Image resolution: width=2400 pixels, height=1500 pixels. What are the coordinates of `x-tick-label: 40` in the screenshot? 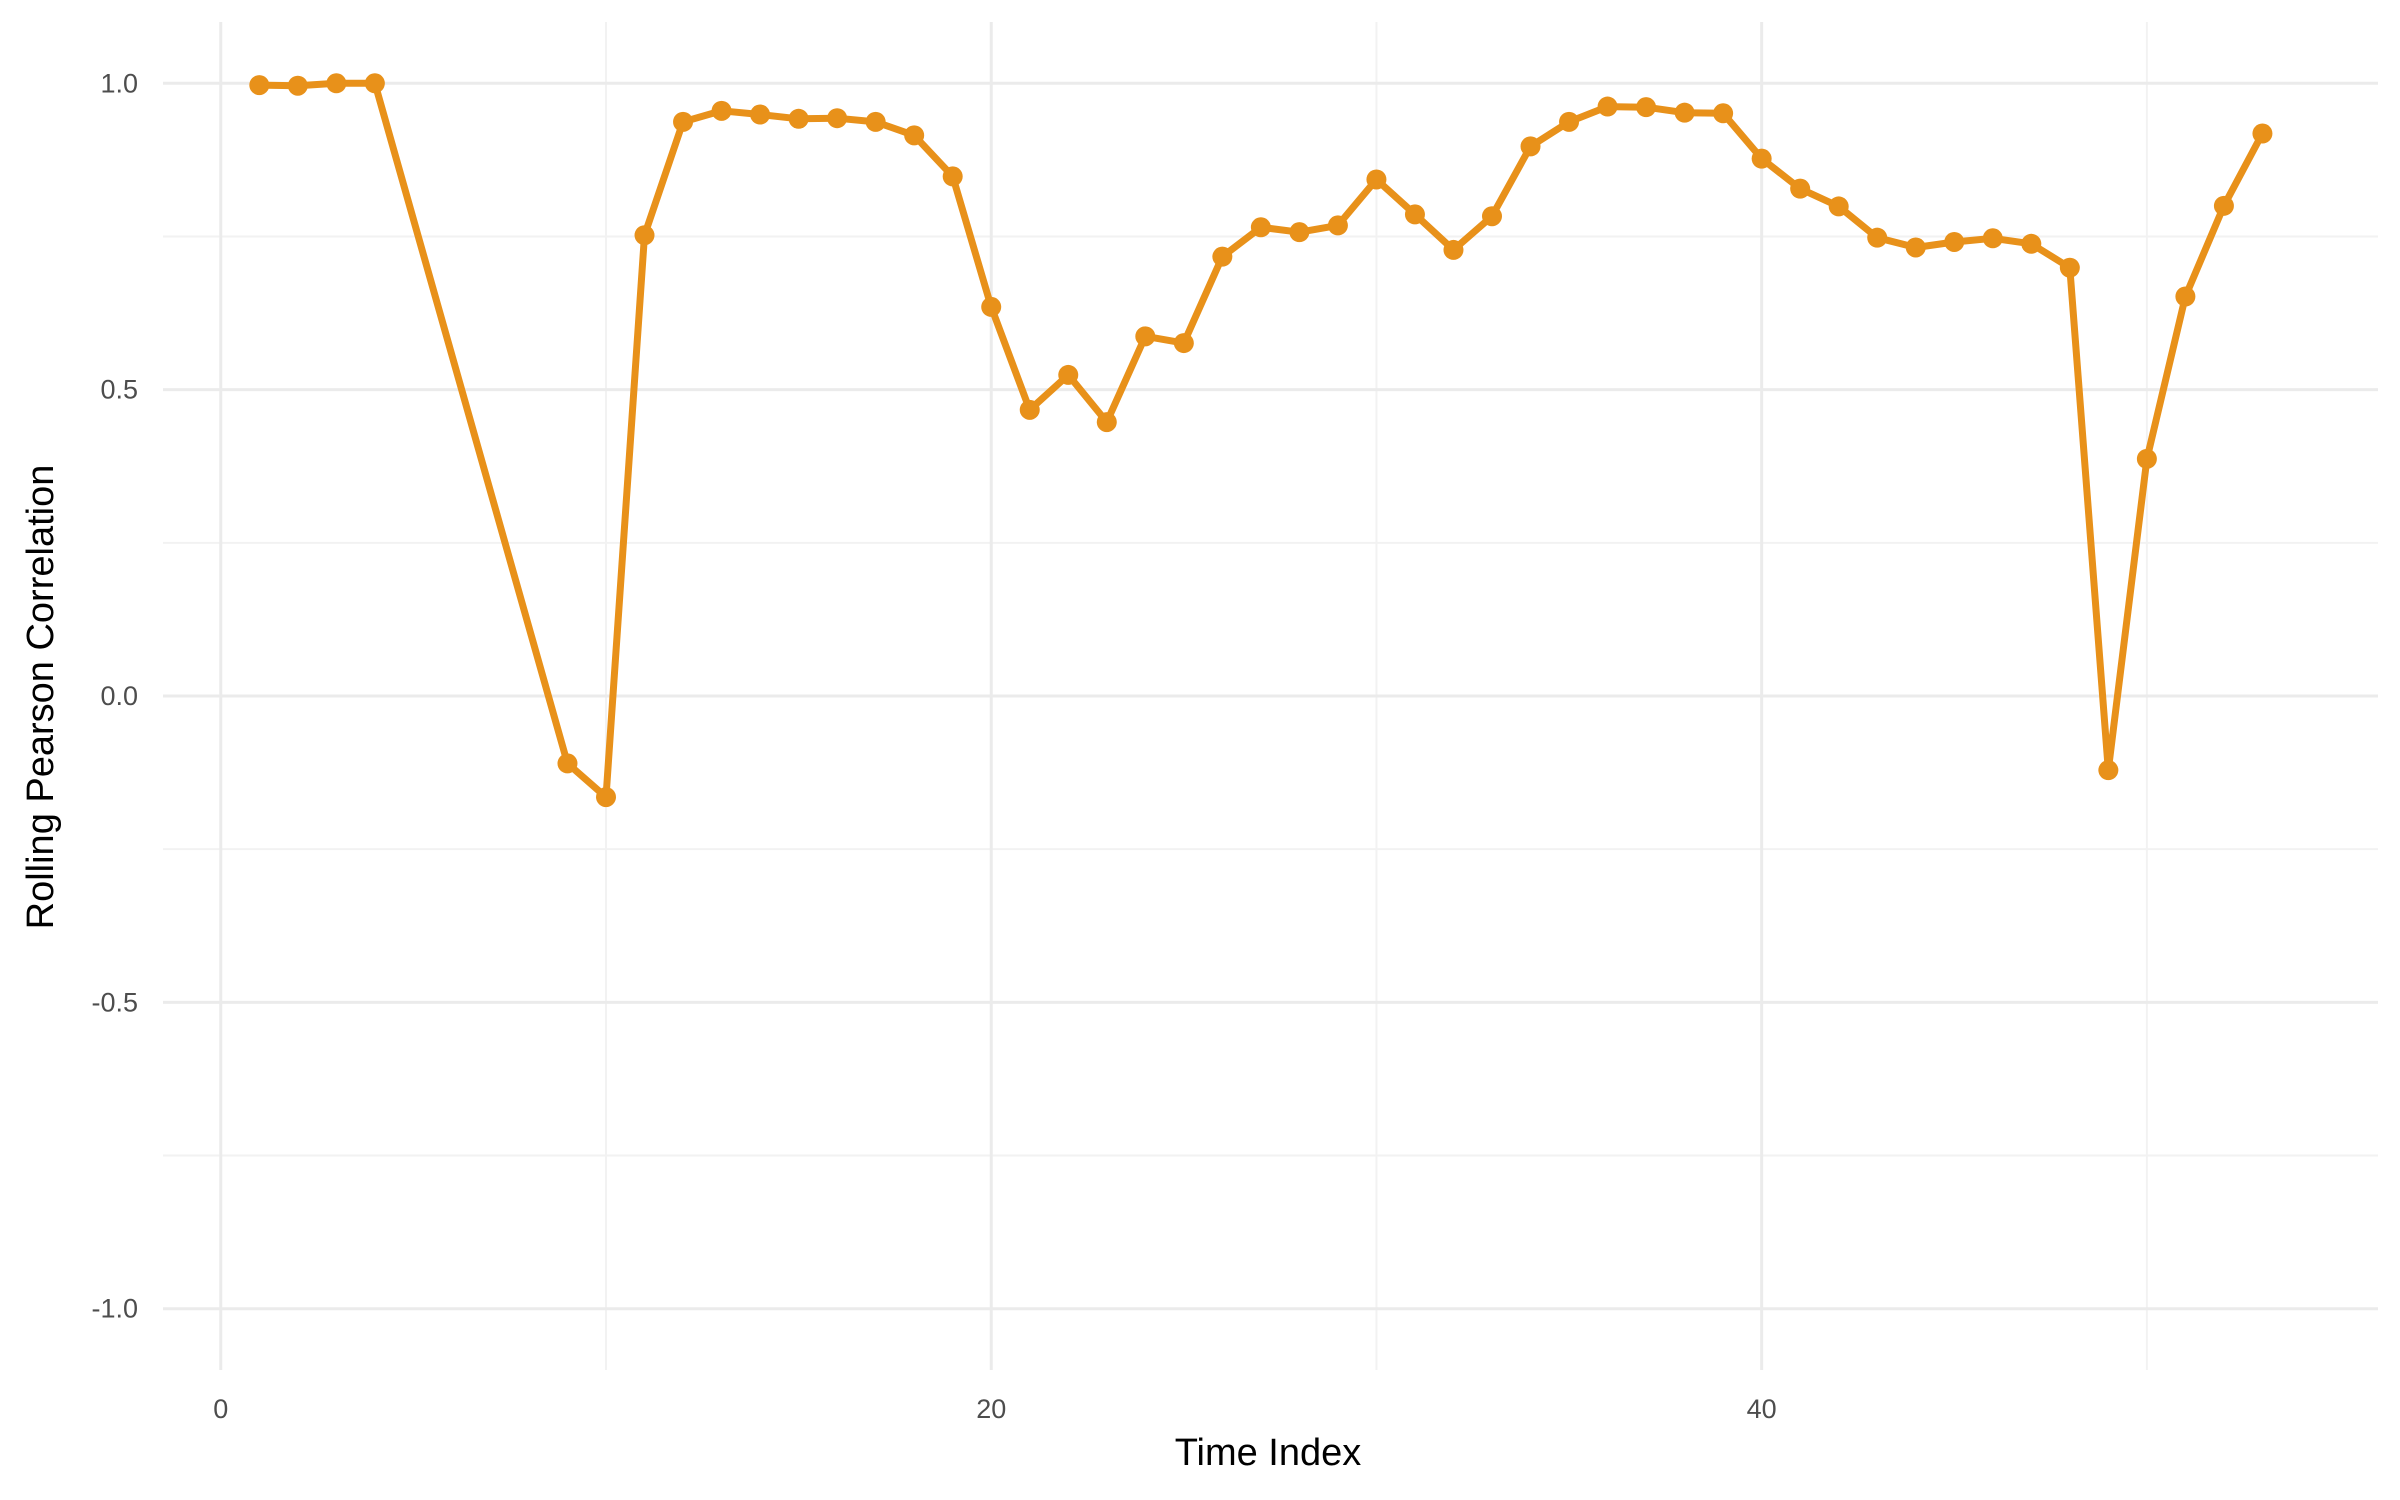 It's located at (1762, 1409).